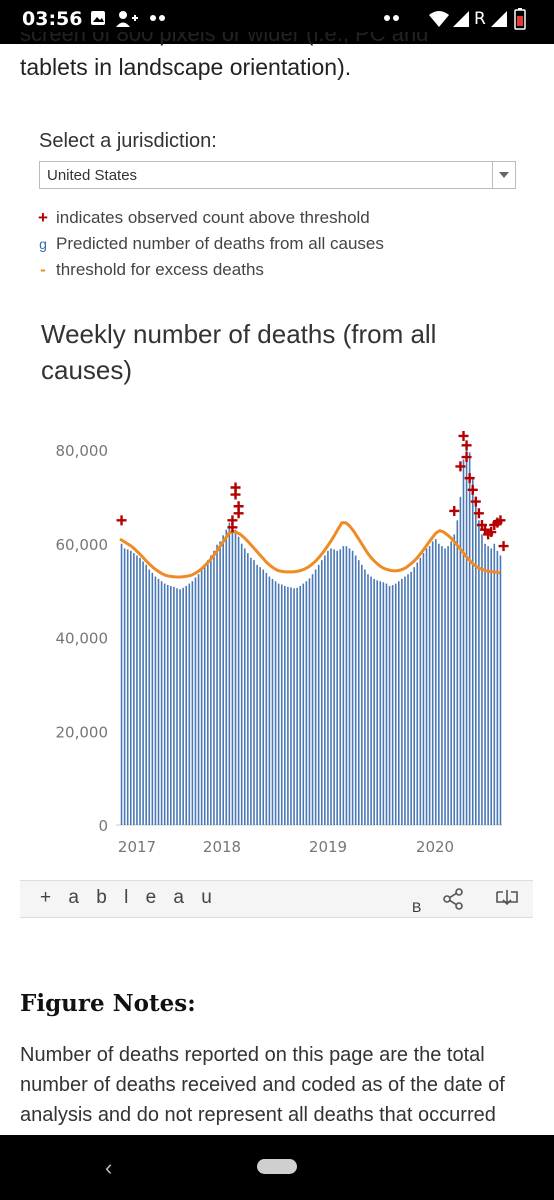 This screenshot has width=554, height=1200. What do you see at coordinates (109, 1167) in the screenshot?
I see `back-icon: ‹` at bounding box center [109, 1167].